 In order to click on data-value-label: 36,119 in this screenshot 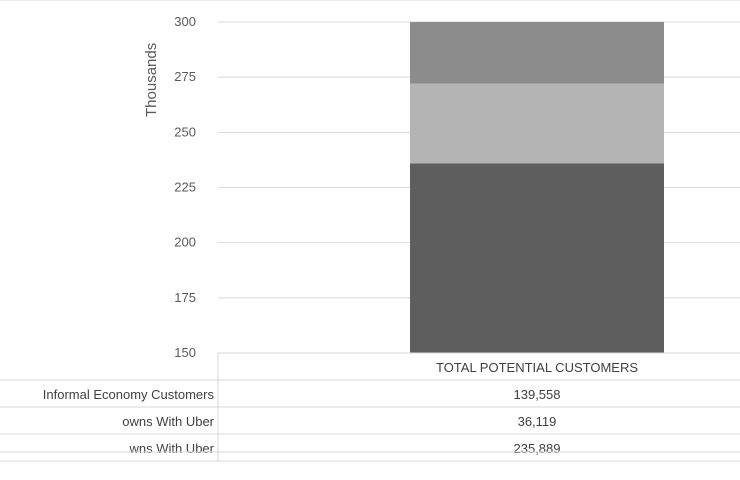, I will do `click(537, 421)`.